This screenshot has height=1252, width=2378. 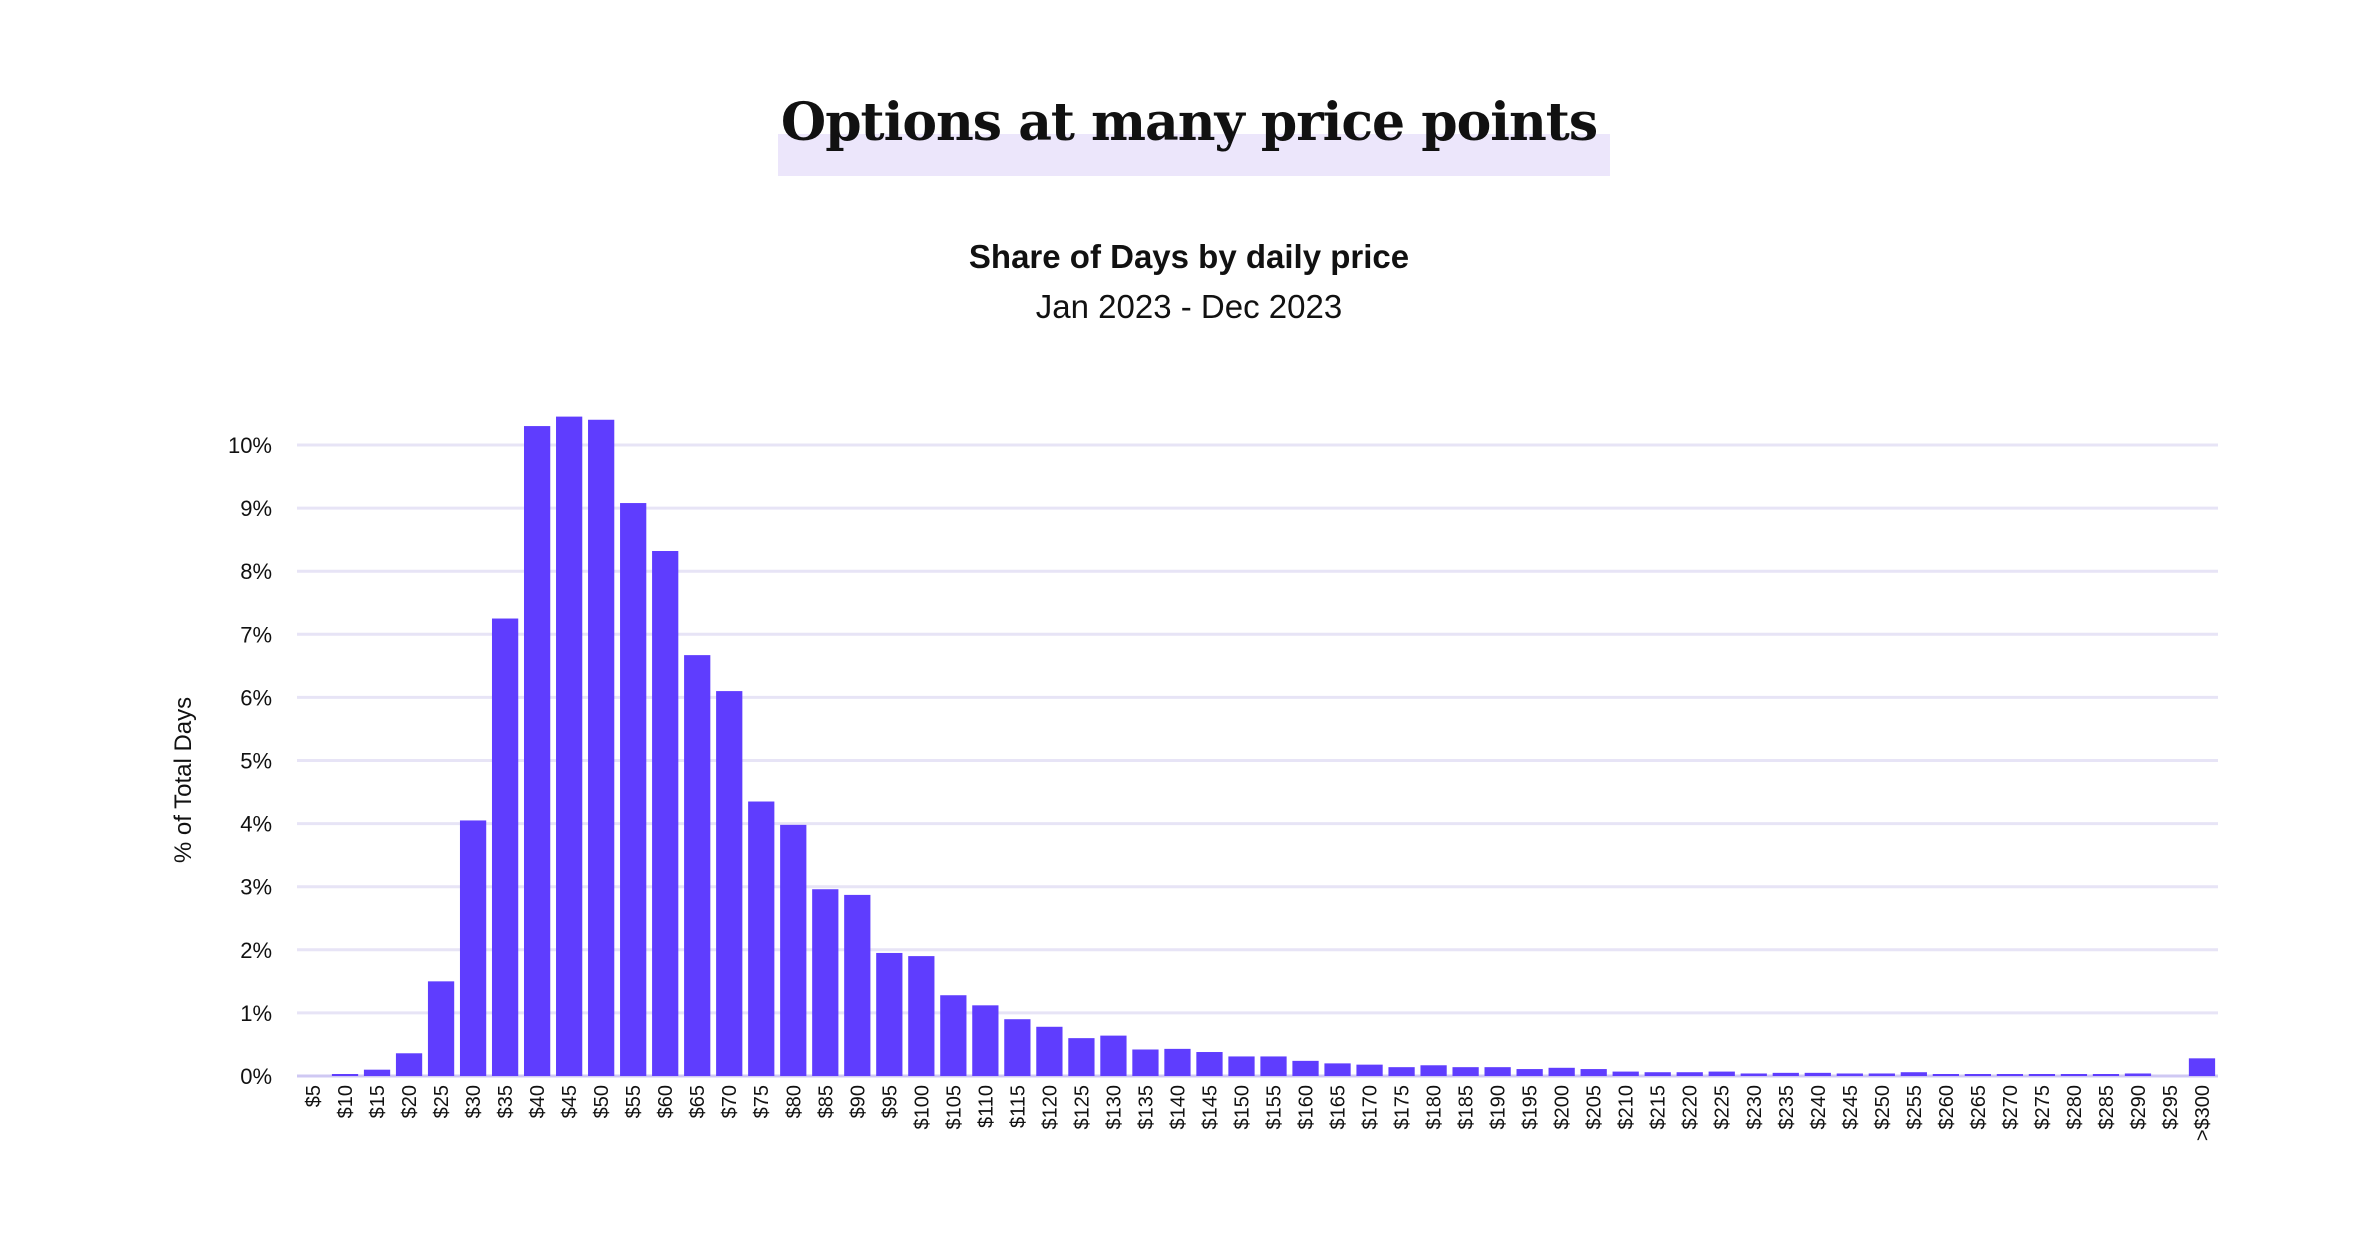 I want to click on x-tick-label: $175, so click(x=1403, y=1107).